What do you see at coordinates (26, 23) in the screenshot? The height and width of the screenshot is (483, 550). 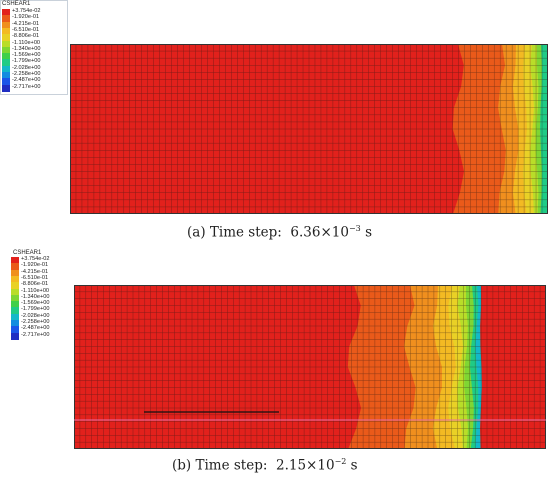 I see `legend-a-label-2: -4.215e-01` at bounding box center [26, 23].